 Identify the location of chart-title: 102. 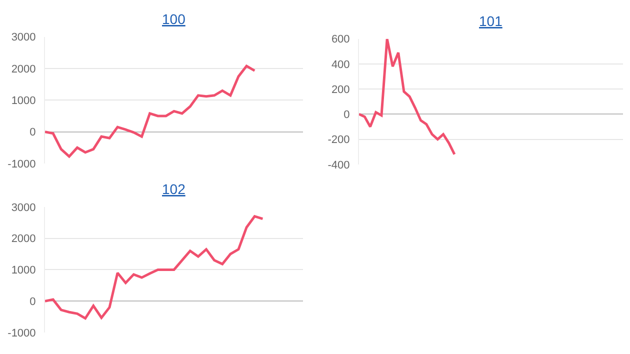
(174, 189).